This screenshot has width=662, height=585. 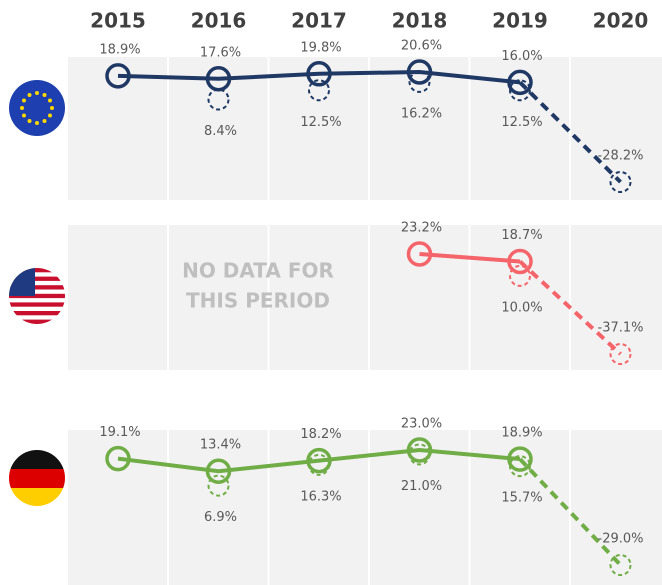 I want to click on data-label: 21.0%, so click(x=421, y=486).